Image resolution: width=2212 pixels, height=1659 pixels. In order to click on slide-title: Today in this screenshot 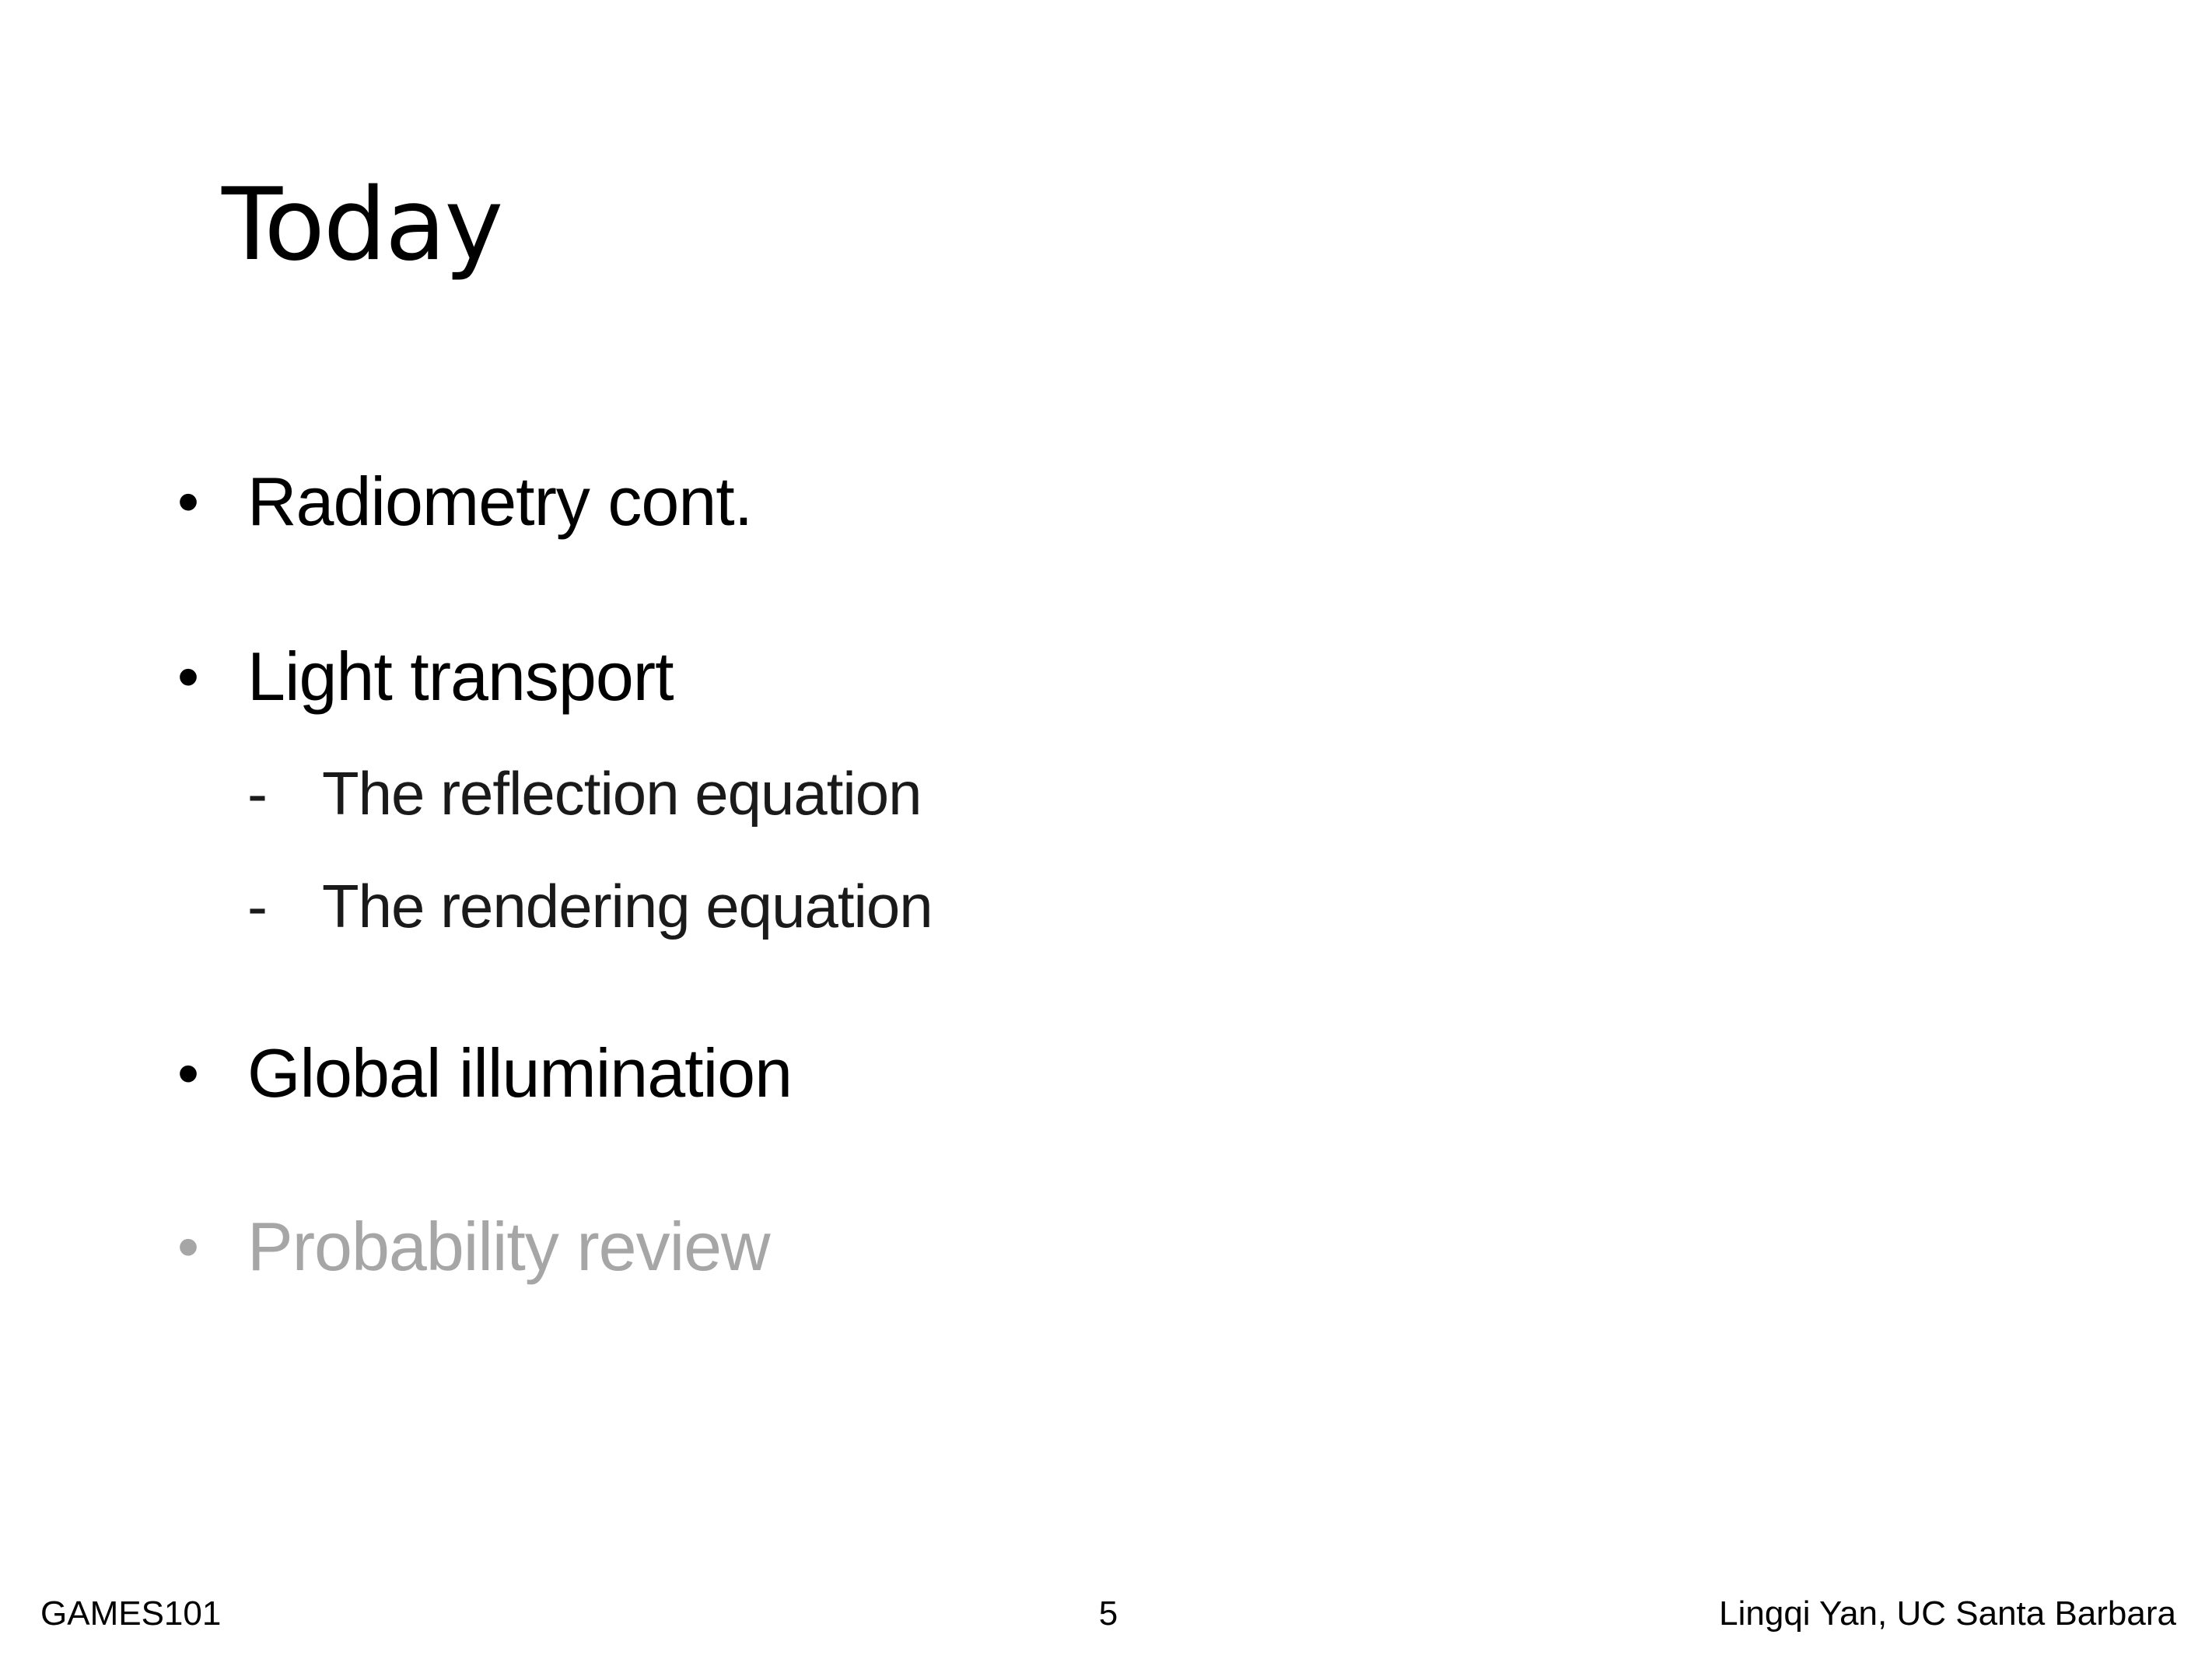, I will do `click(363, 225)`.